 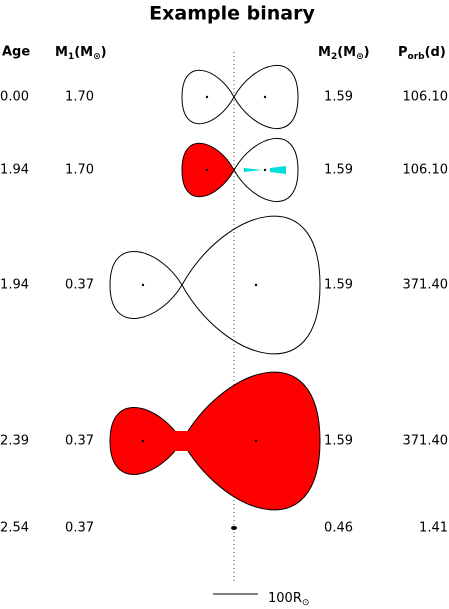 What do you see at coordinates (435, 52) in the screenshot?
I see `header-unit: (d)` at bounding box center [435, 52].